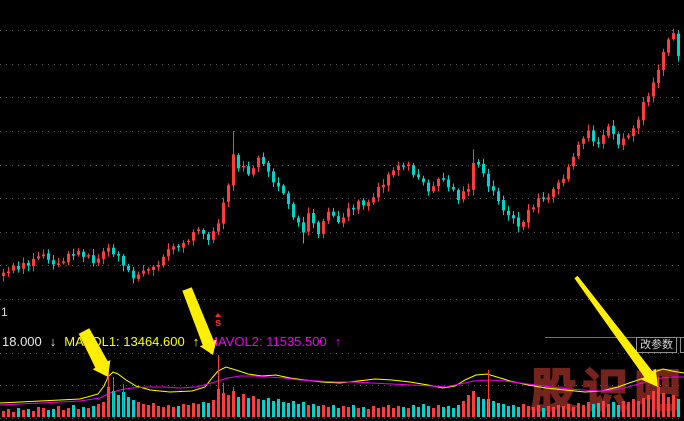 The image size is (684, 421). I want to click on mavol2-up-arrow-icon: ↑, so click(338, 341).